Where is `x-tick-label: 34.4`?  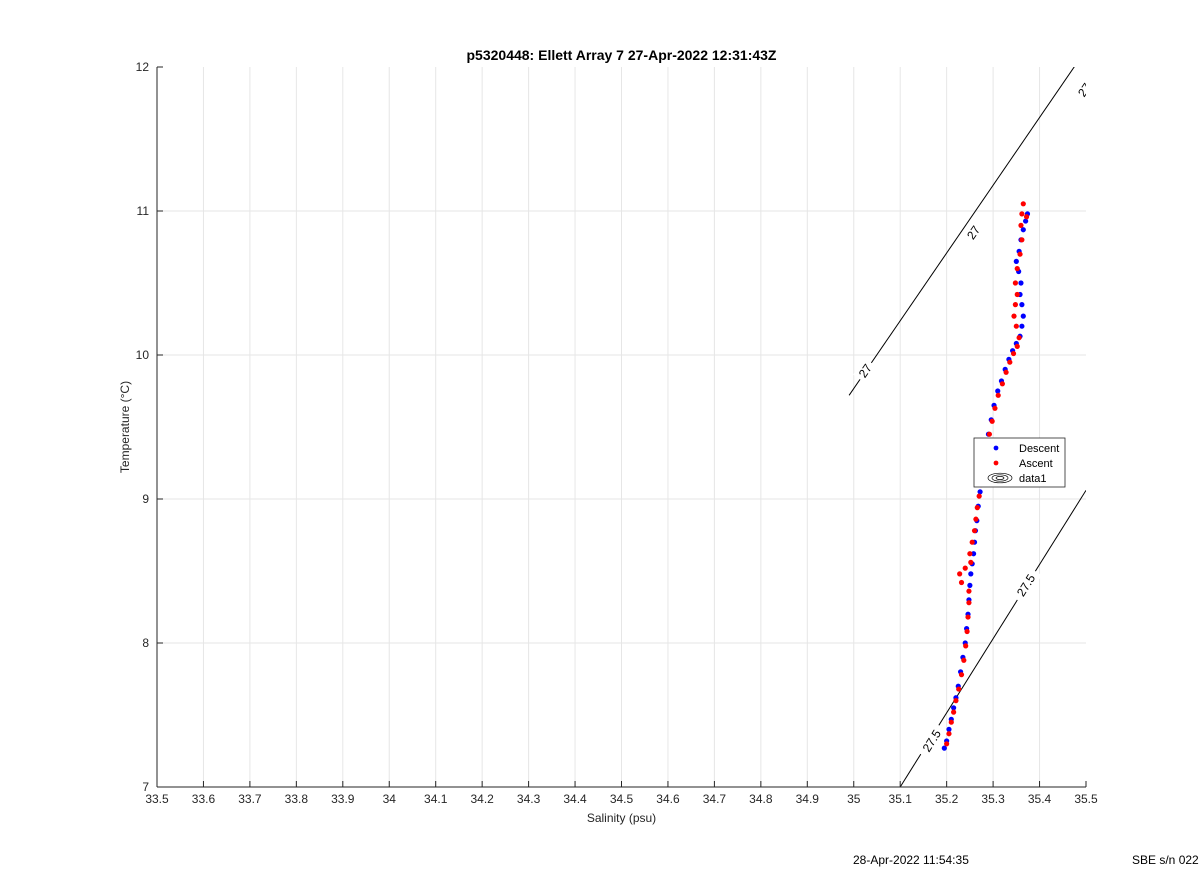
x-tick-label: 34.4 is located at coordinates (575, 799).